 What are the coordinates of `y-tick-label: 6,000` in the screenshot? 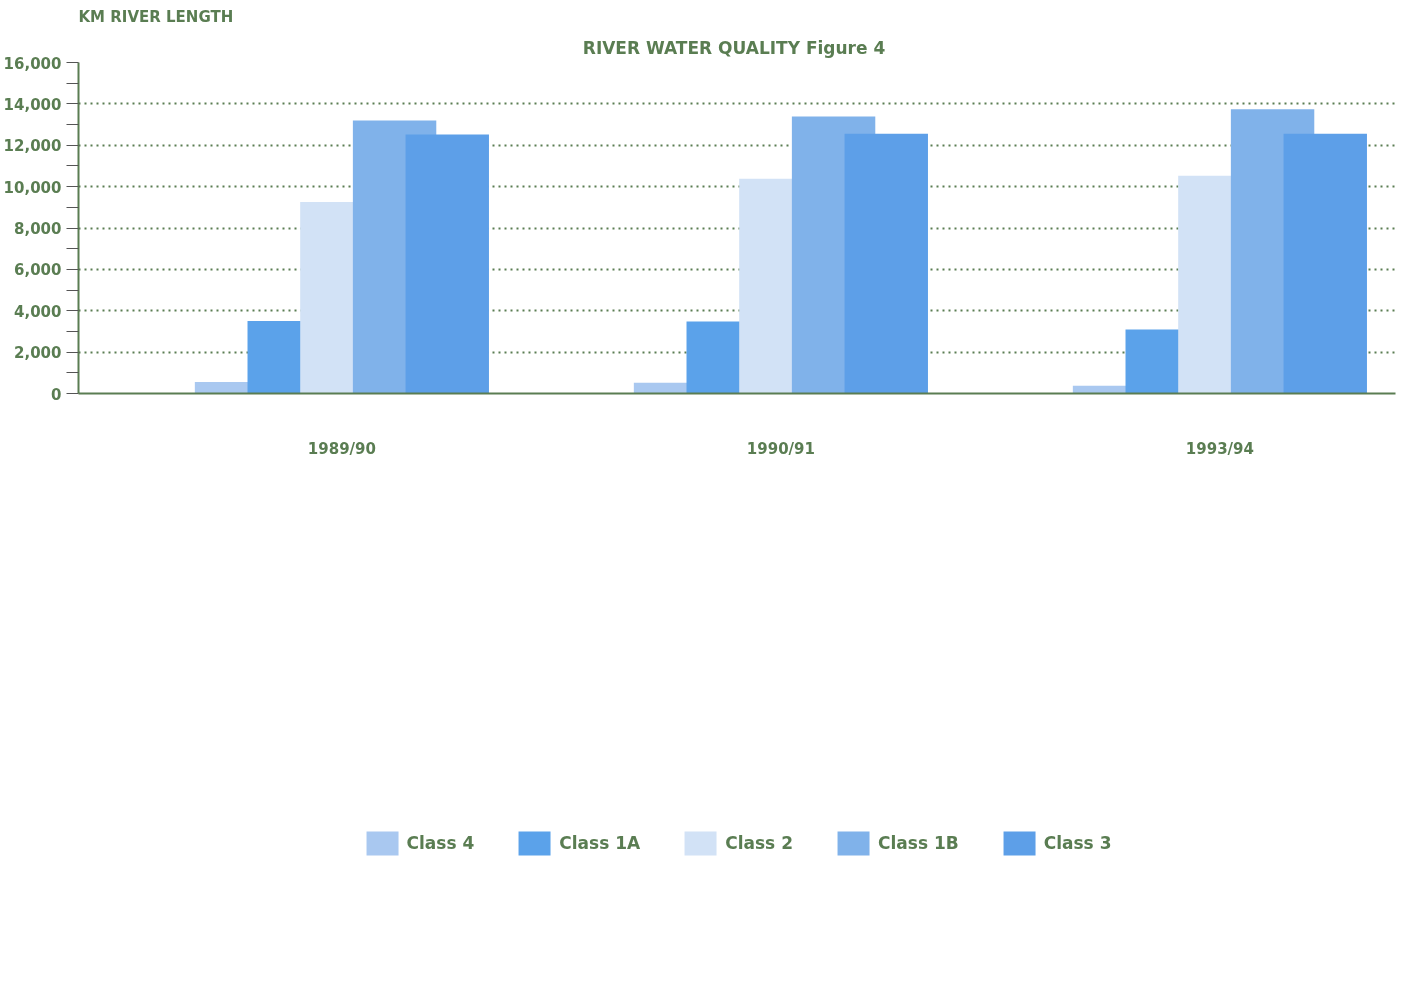 It's located at (38, 270).